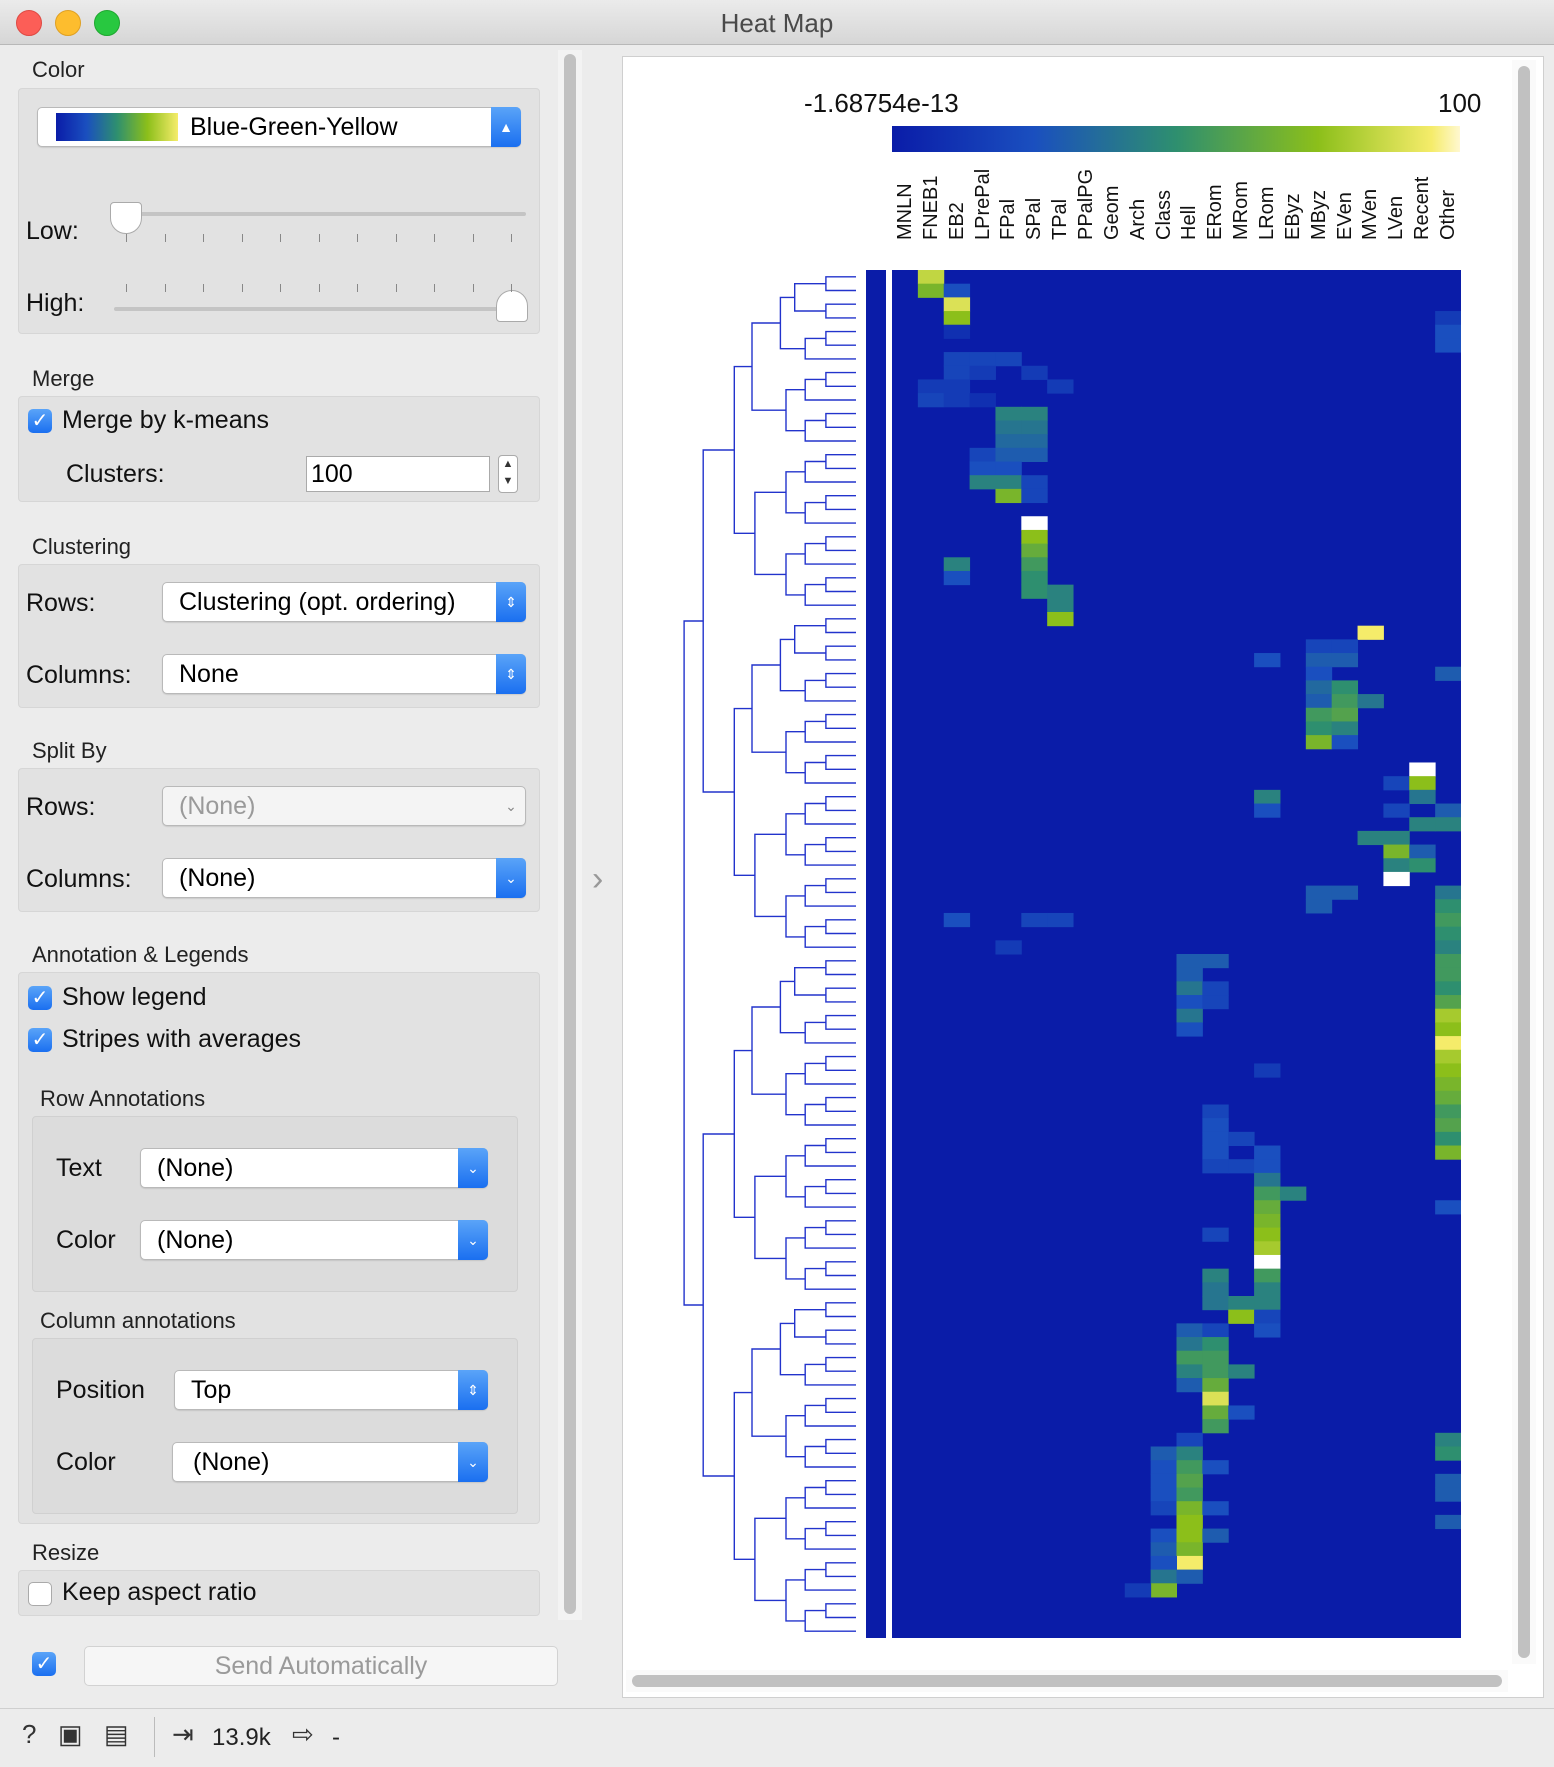 This screenshot has width=1554, height=1767. Describe the element at coordinates (115, 474) in the screenshot. I see `clusters-label: Clusters:` at that location.